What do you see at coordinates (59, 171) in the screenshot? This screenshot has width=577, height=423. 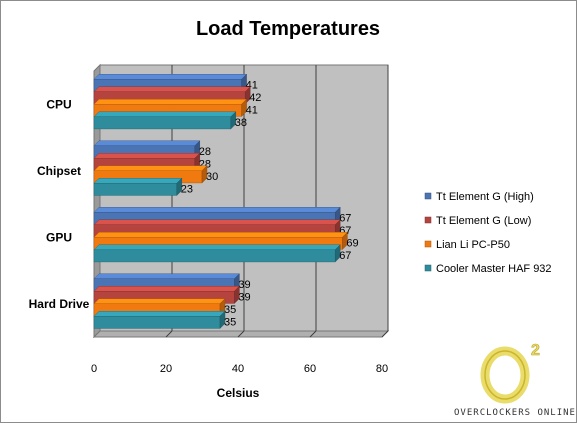 I see `category-label: Chipset` at bounding box center [59, 171].